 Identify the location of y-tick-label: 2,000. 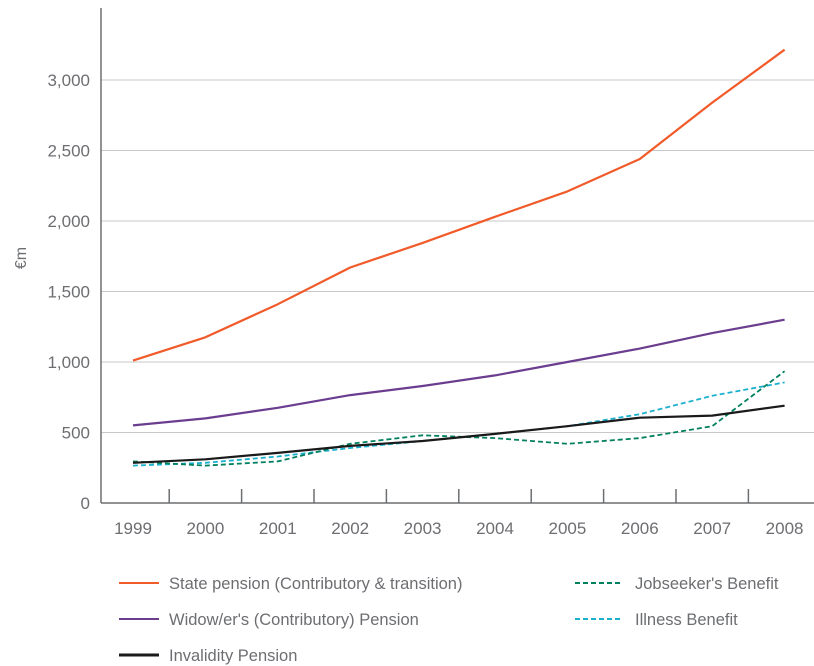
(68, 221).